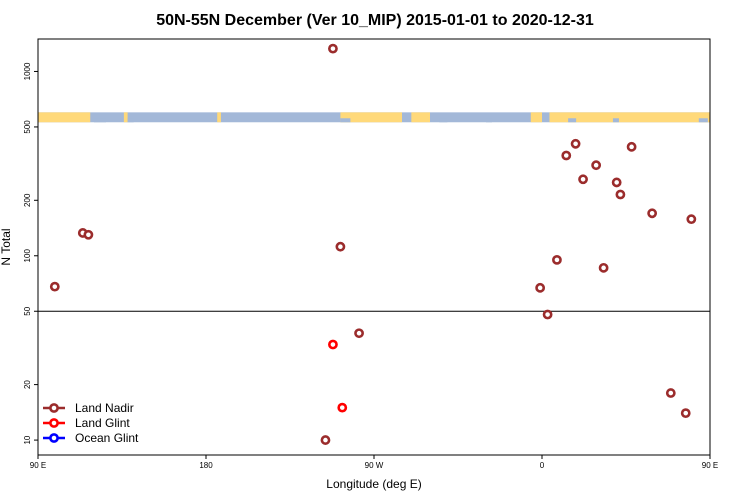  What do you see at coordinates (107, 438) in the screenshot?
I see `legend-label: Ocean Glint` at bounding box center [107, 438].